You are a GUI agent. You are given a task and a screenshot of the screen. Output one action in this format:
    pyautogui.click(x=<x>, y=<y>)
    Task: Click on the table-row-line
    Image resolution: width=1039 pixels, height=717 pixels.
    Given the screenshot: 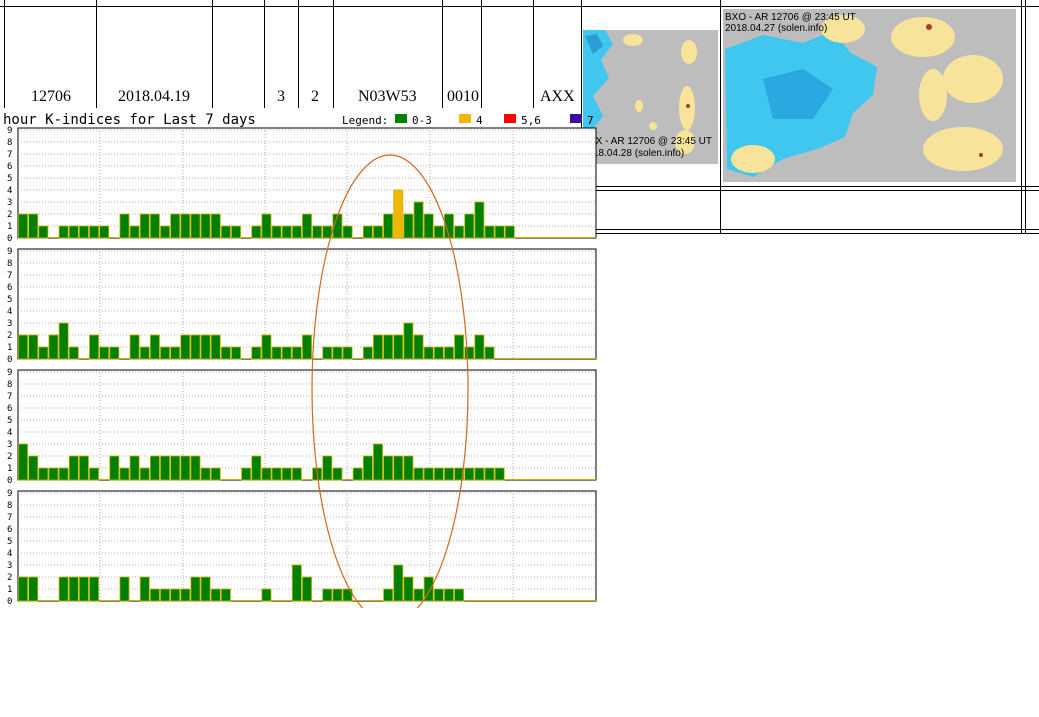 What is the action you would take?
    pyautogui.click(x=810, y=190)
    